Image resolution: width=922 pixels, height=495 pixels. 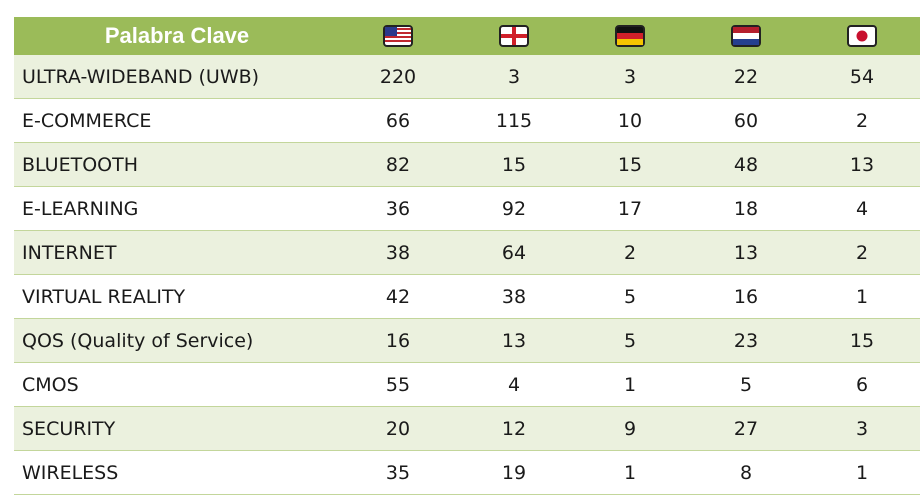 I want to click on count-cell: 10, so click(x=630, y=120).